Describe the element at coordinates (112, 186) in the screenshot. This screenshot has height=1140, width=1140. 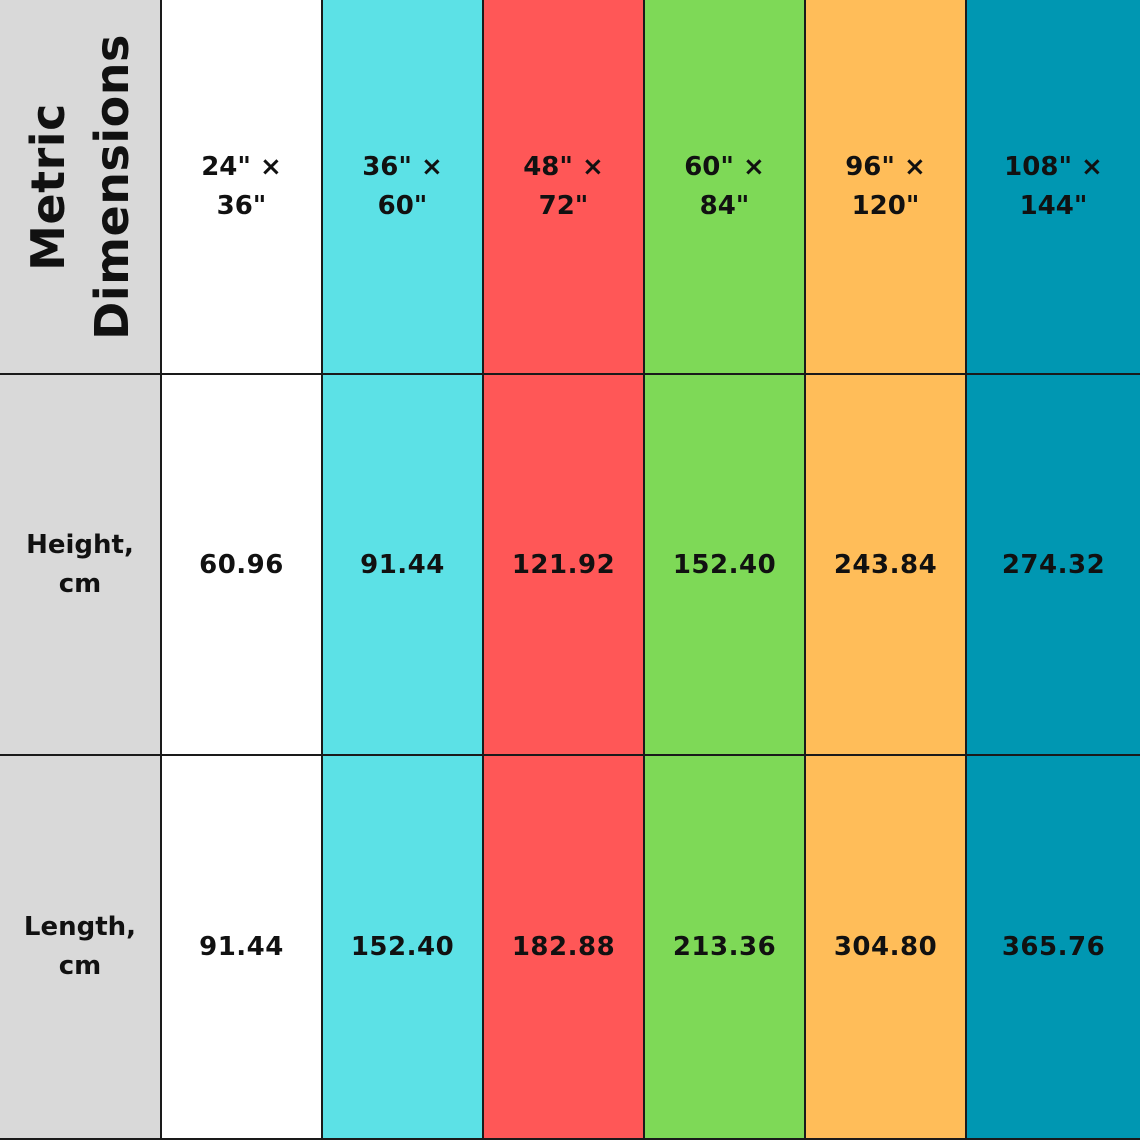
I see `corner-header-line2: Dimensions` at that location.